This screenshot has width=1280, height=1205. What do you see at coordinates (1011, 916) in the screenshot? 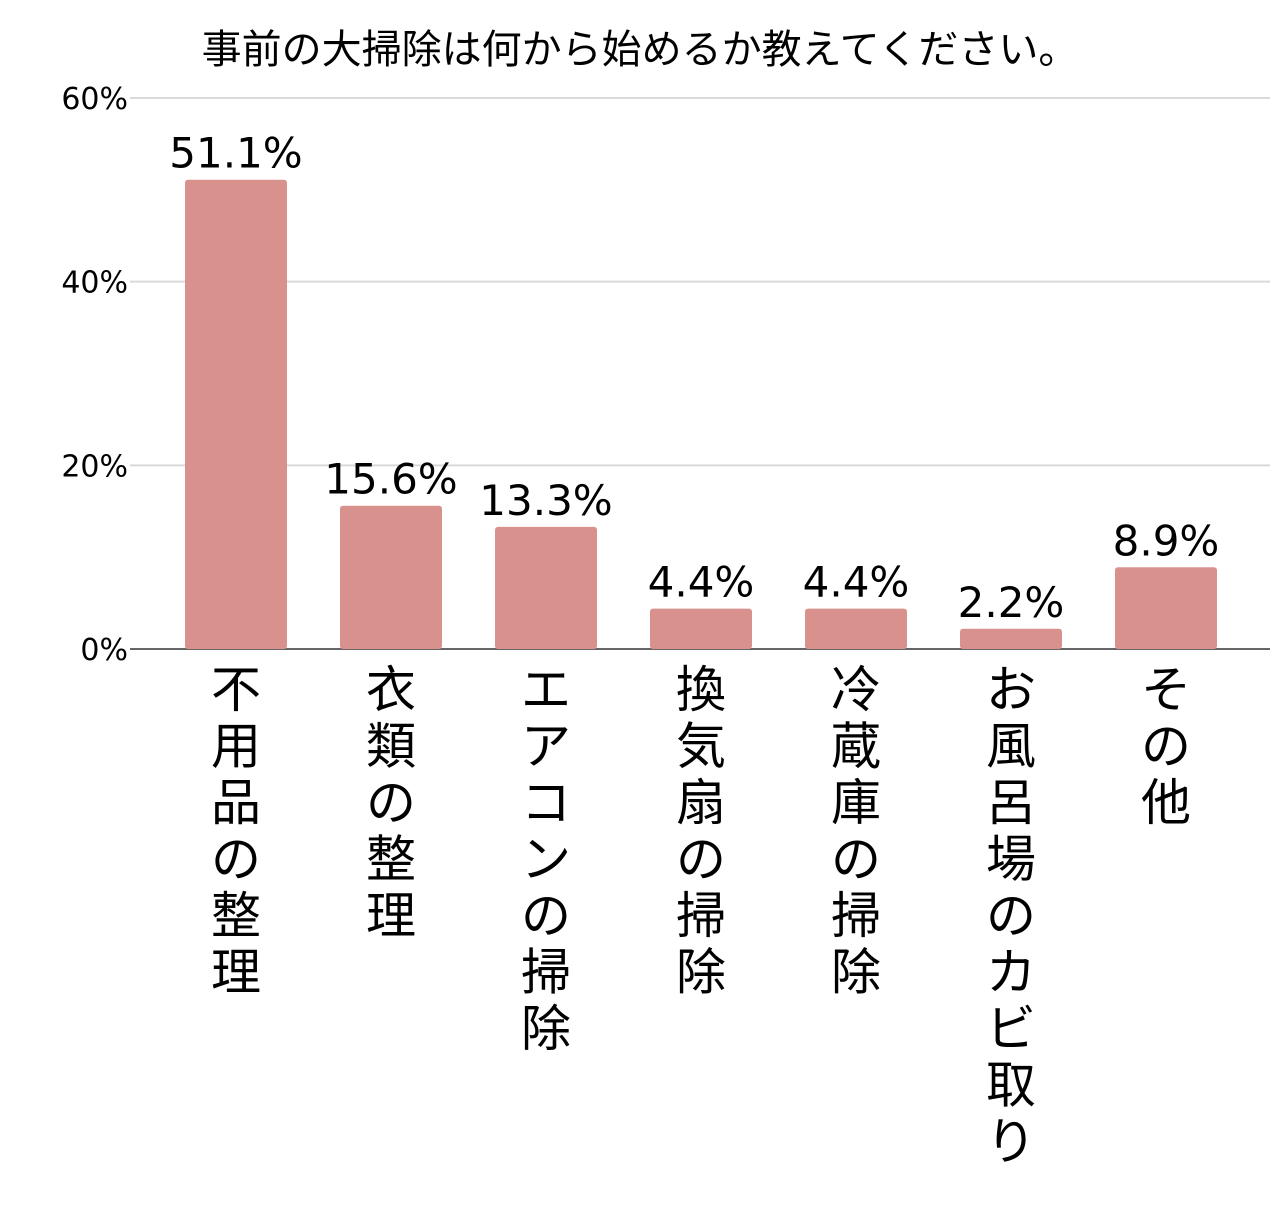
I see `category-label-5: お風呂場のカビ取り` at bounding box center [1011, 916].